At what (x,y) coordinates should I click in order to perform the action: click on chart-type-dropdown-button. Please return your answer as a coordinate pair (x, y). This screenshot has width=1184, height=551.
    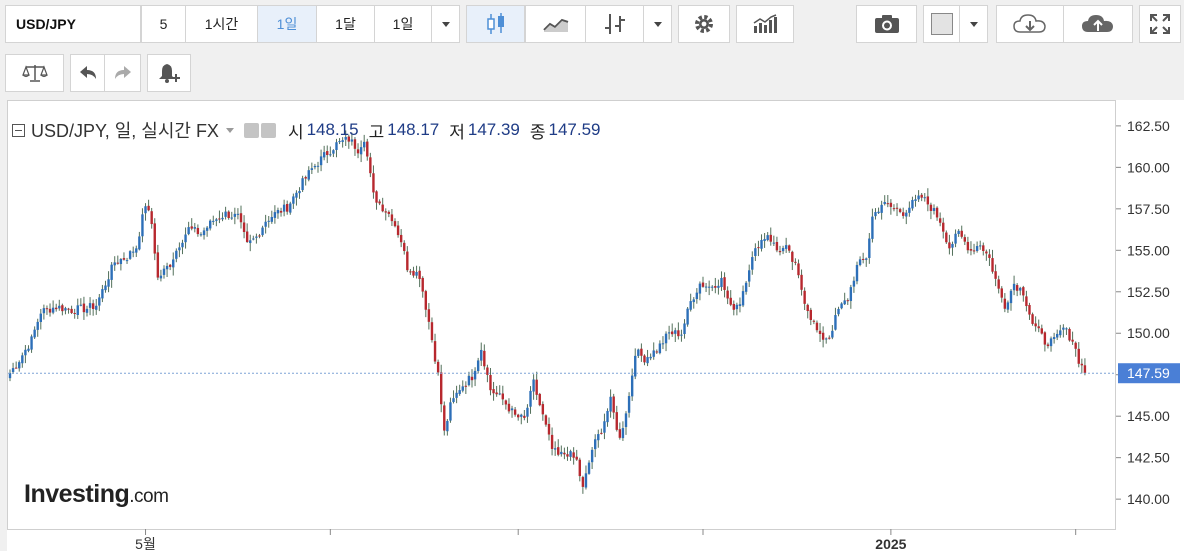
    Looking at the image, I should click on (657, 24).